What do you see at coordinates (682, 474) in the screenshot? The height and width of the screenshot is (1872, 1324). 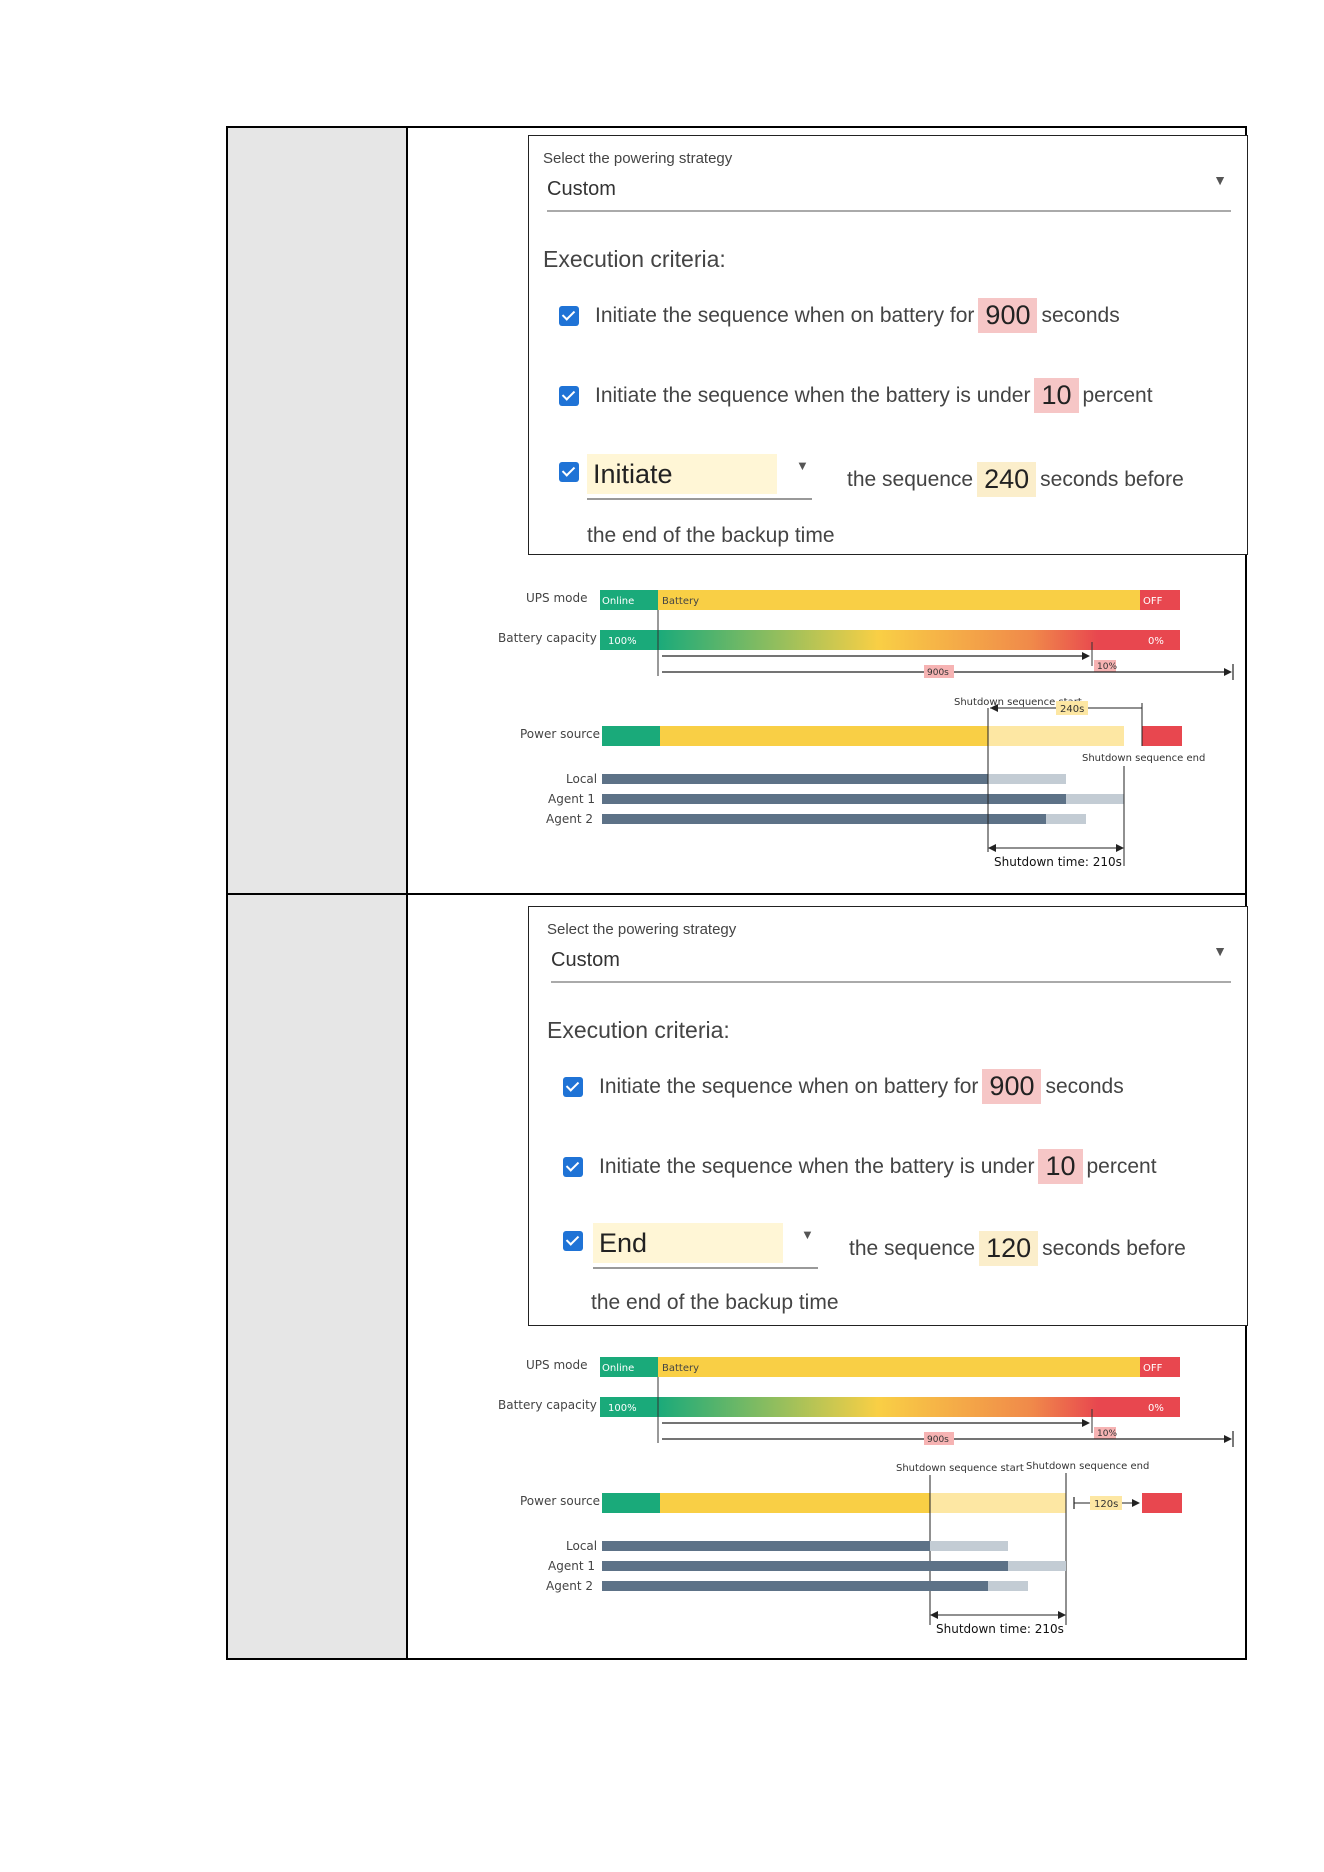 I see `sequence-mode-select: Initiate` at bounding box center [682, 474].